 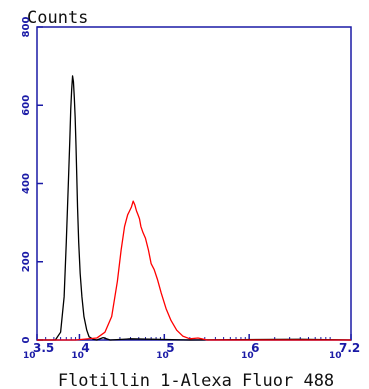 I want to click on x-axis-label: Flotillin 1-Alexa Fluor 488, so click(x=196, y=380).